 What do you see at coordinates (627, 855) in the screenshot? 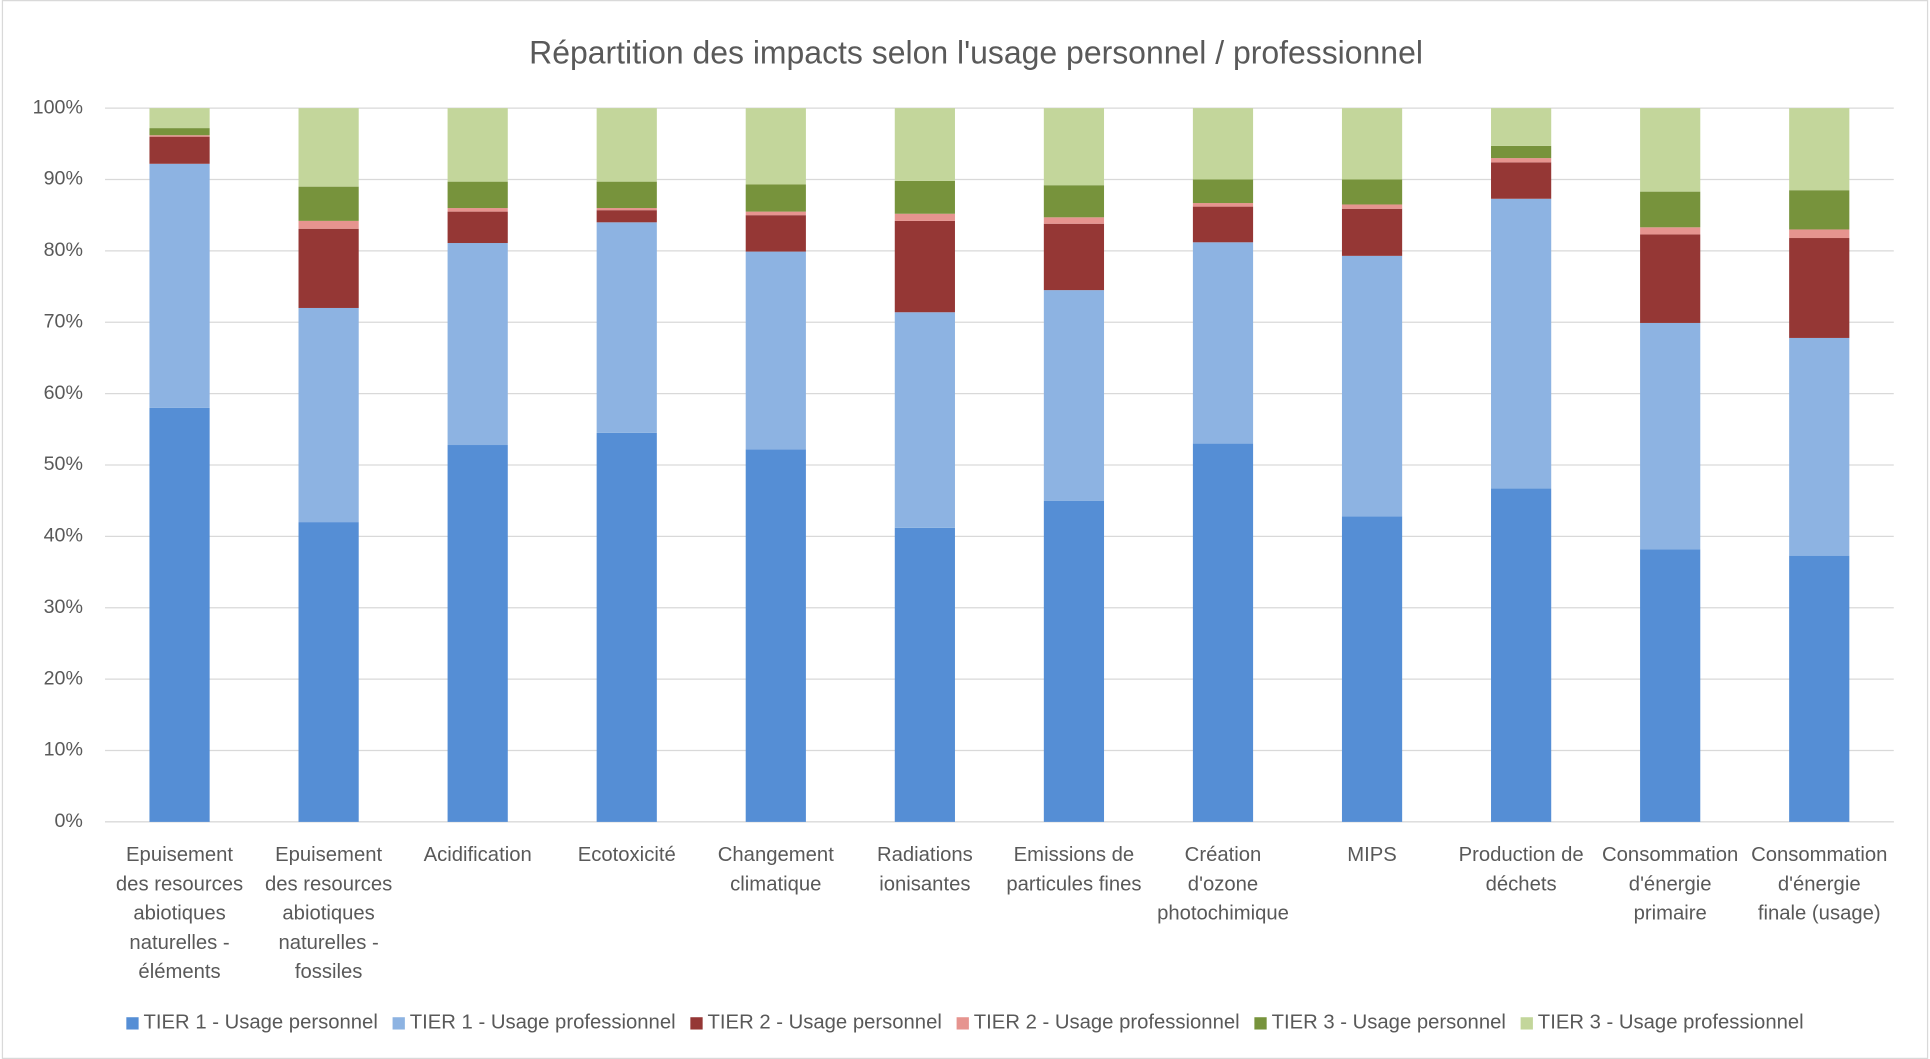
I see `x-tick-label: Ecotoxicité` at bounding box center [627, 855].